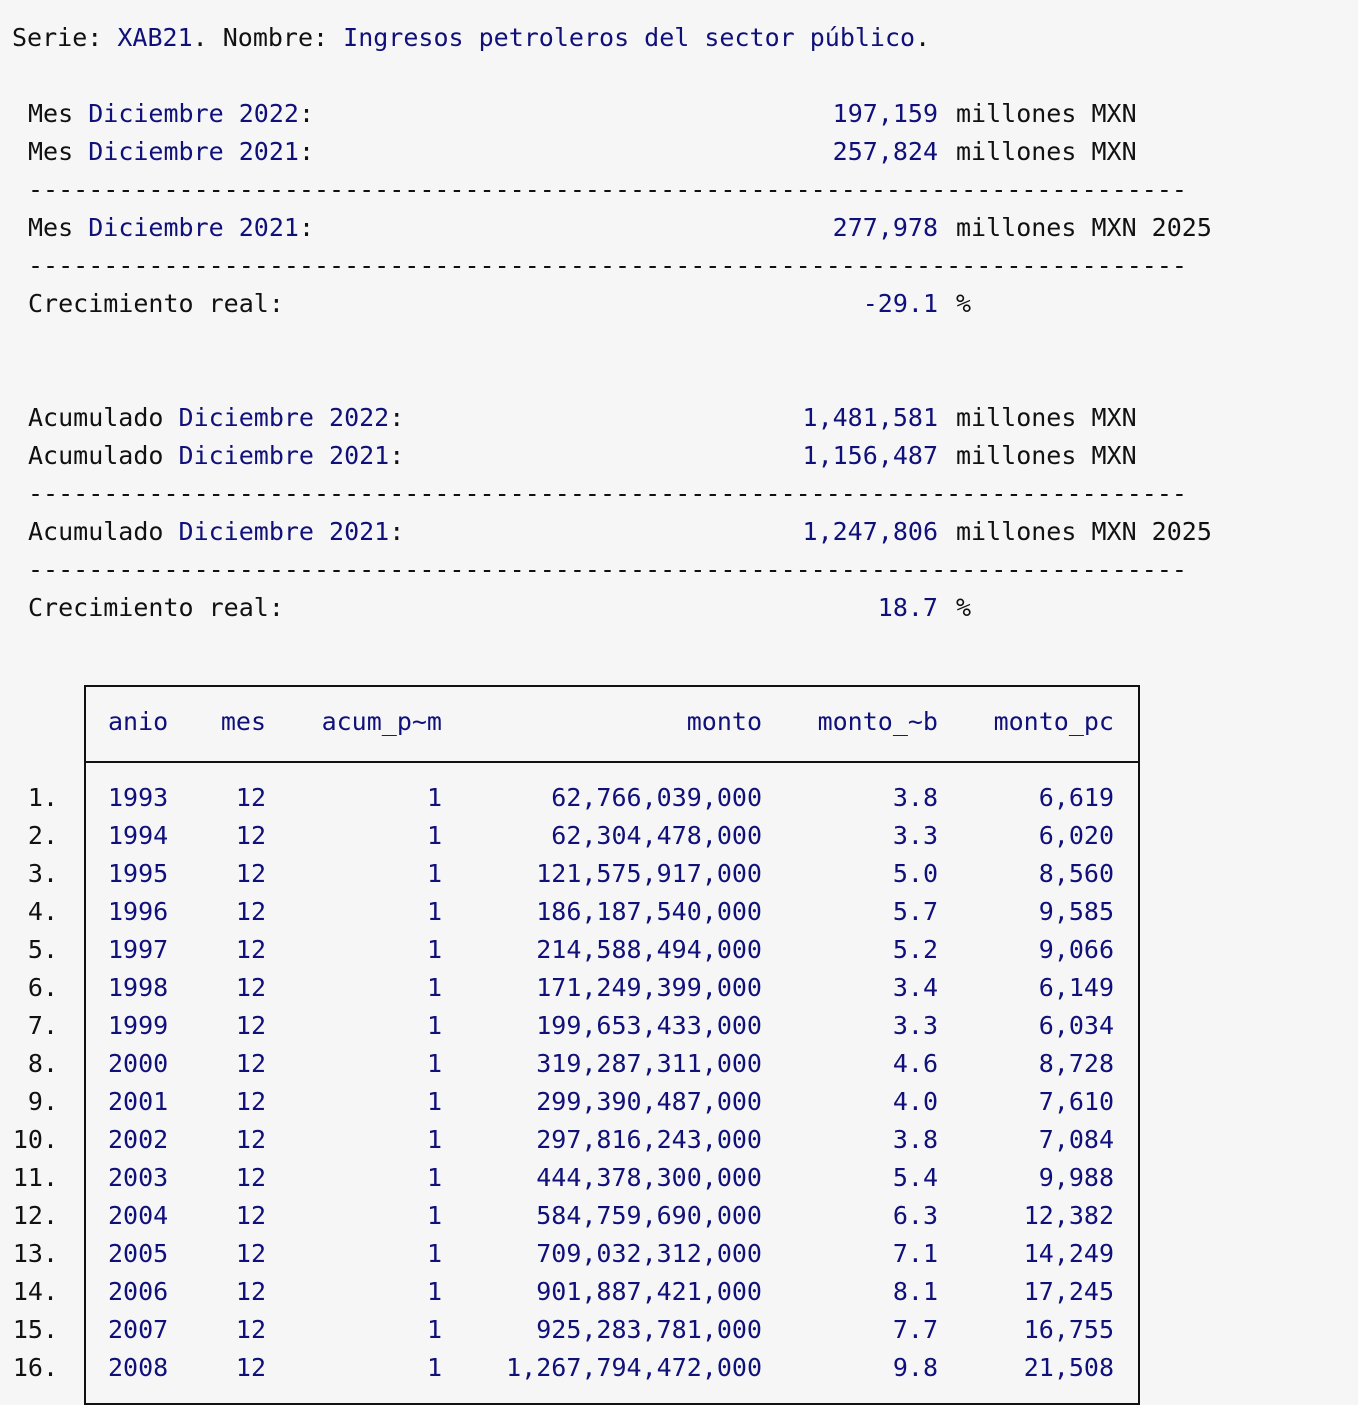 This screenshot has width=1358, height=1405. Describe the element at coordinates (138, 721) in the screenshot. I see `column-header-anio: anio` at that location.